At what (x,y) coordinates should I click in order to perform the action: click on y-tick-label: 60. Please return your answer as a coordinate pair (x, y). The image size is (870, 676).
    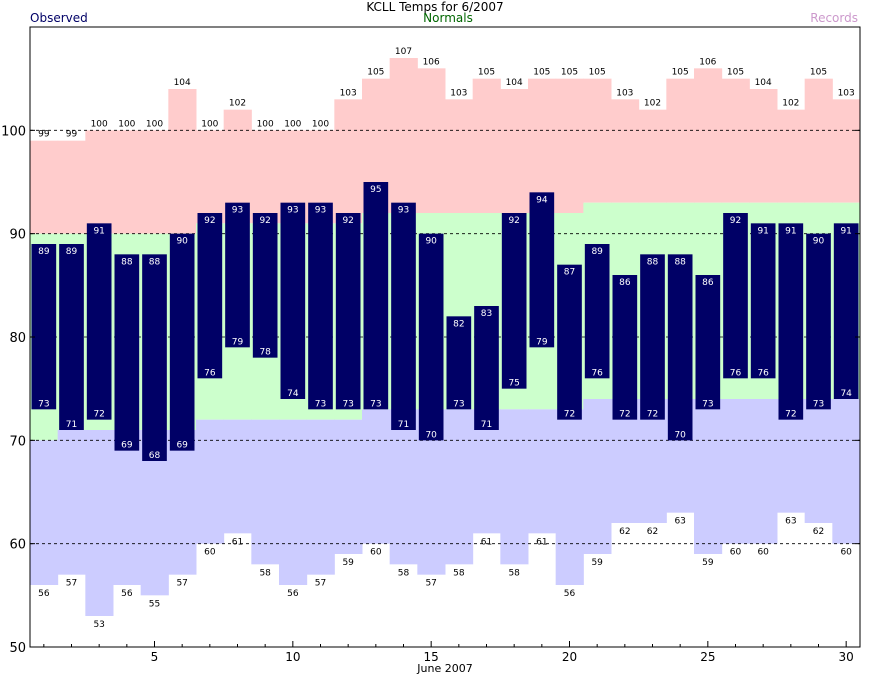
    Looking at the image, I should click on (17, 545).